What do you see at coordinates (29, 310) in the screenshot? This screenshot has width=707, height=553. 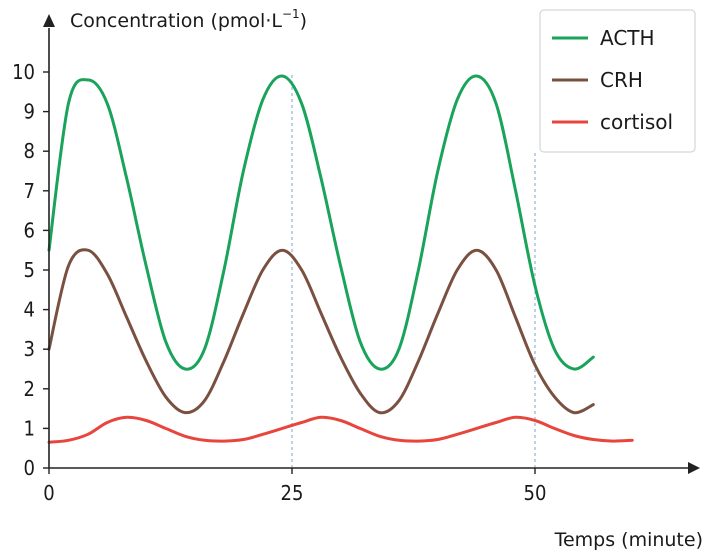 I see `y-tick-label: 4` at bounding box center [29, 310].